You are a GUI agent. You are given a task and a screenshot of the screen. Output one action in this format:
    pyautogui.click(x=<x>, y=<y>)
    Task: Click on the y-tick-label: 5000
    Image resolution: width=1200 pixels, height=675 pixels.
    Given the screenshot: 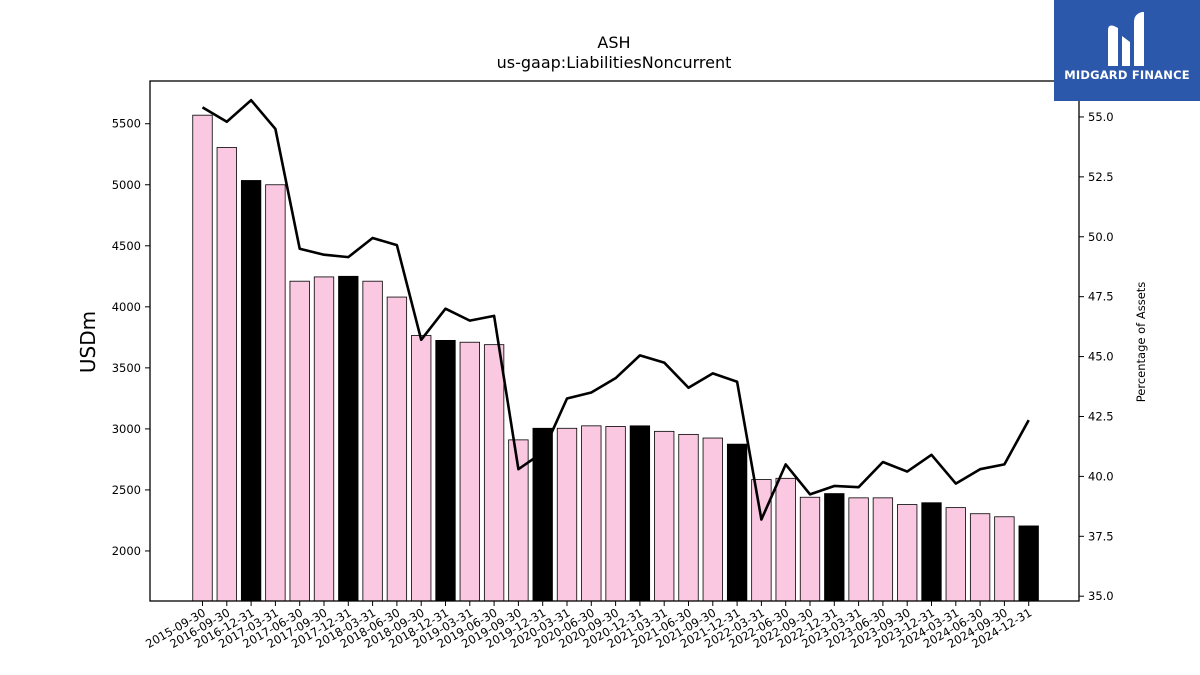 What is the action you would take?
    pyautogui.click(x=126, y=185)
    